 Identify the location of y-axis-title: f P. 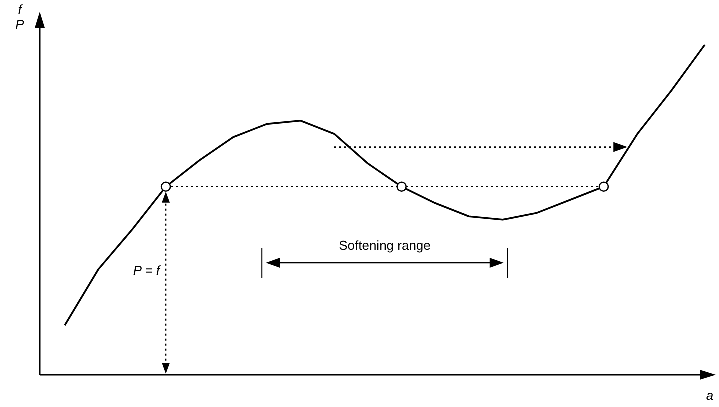
(20, 17).